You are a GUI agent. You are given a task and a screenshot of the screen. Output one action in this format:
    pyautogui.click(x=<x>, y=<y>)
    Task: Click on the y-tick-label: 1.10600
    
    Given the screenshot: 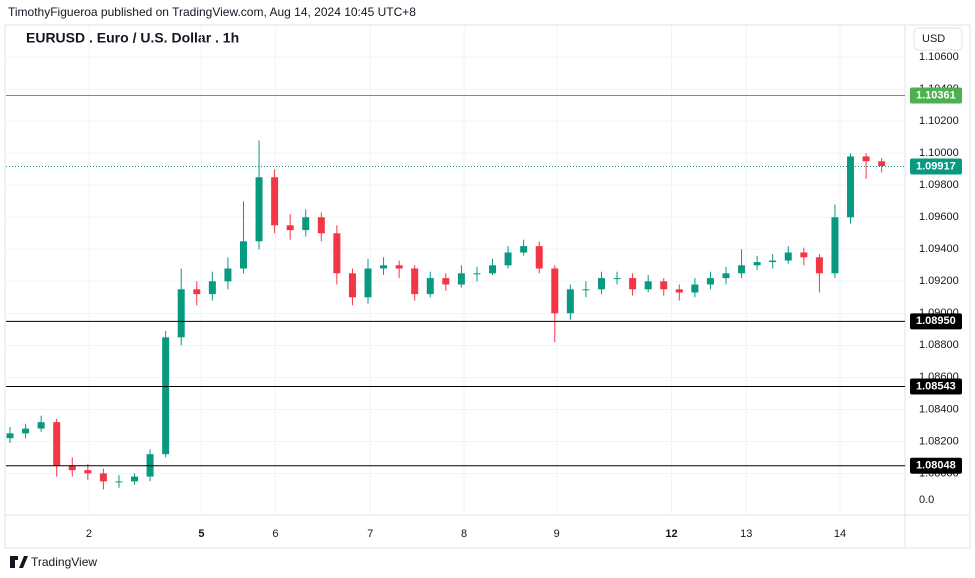 What is the action you would take?
    pyautogui.click(x=939, y=57)
    